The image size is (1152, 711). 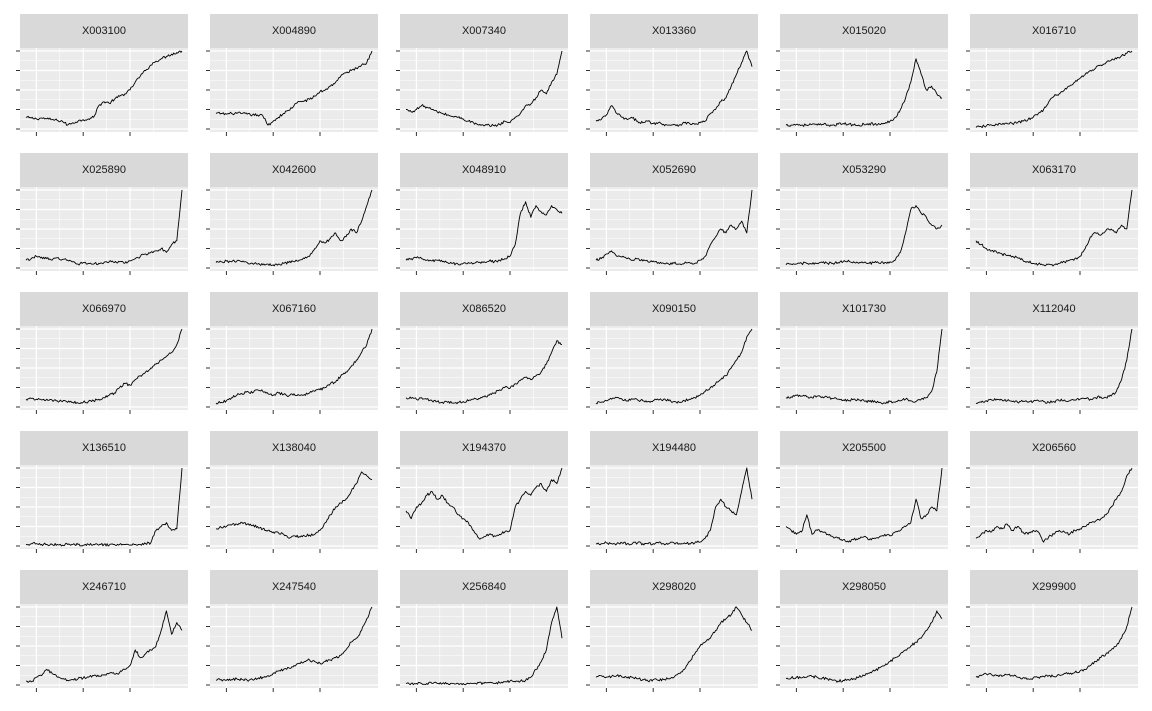 What do you see at coordinates (1054, 448) in the screenshot?
I see `facet-title: X206560` at bounding box center [1054, 448].